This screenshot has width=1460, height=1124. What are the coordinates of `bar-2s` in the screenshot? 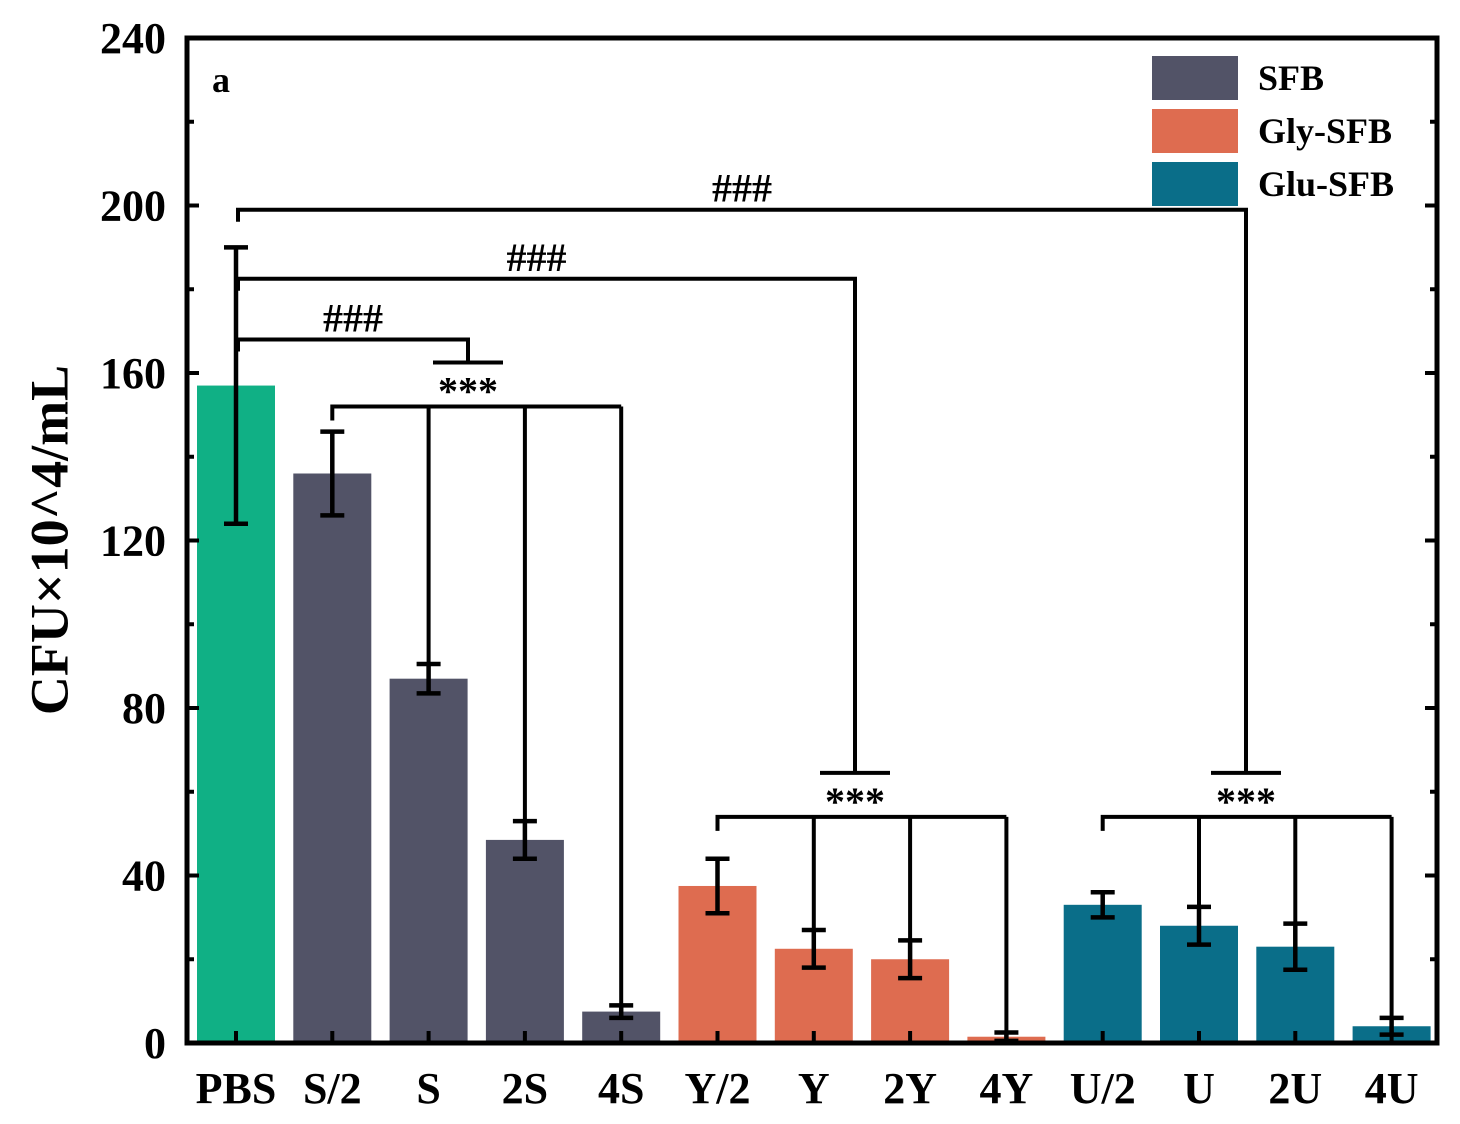 It's located at (524, 941).